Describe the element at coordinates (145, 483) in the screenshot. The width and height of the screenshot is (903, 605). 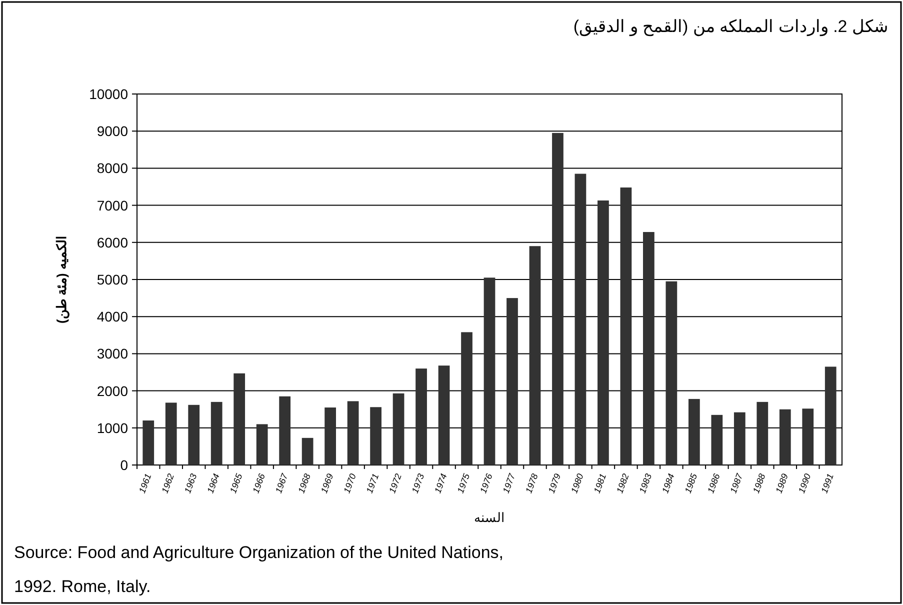
I see `x-tick-label: 1961` at that location.